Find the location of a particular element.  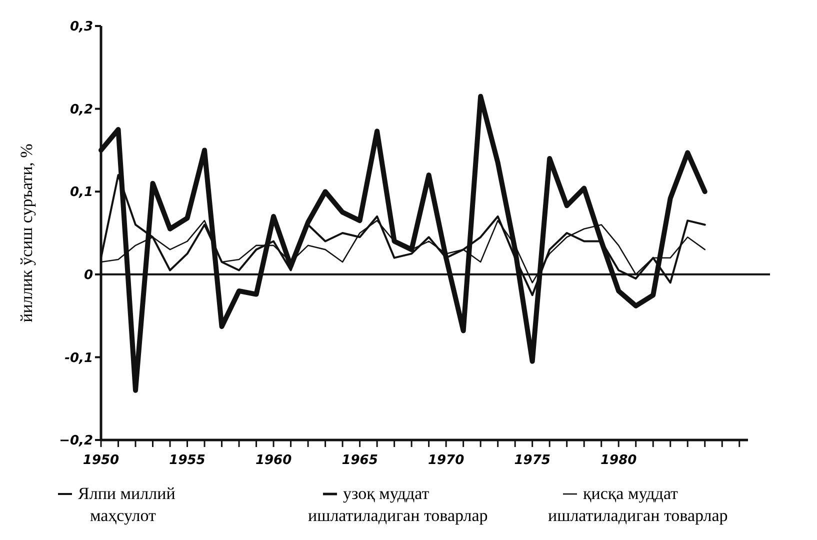

x-tick-label: 1965 is located at coordinates (360, 460).